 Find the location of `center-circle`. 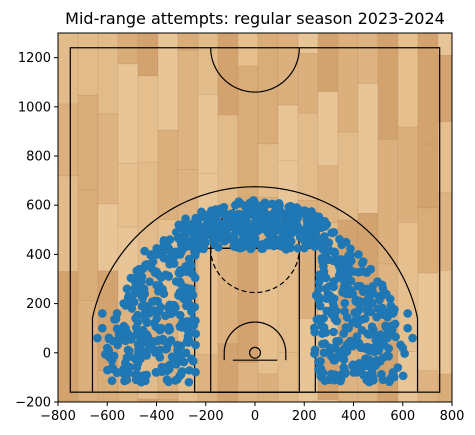

center-circle is located at coordinates (255, 70).